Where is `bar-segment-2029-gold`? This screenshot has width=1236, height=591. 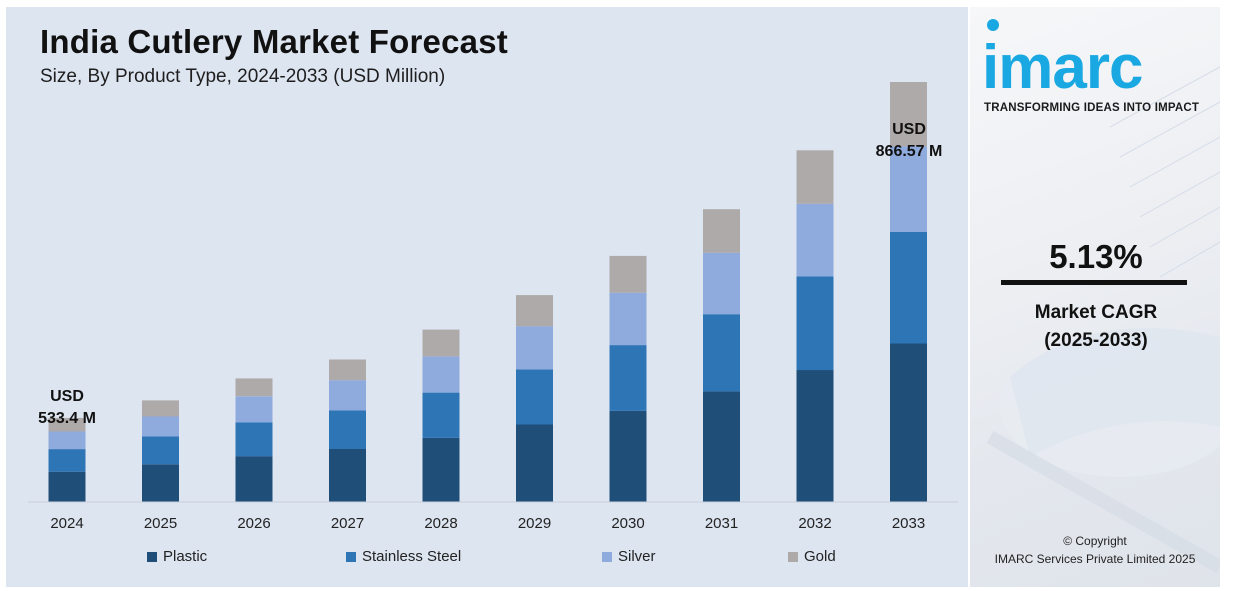 bar-segment-2029-gold is located at coordinates (534, 311).